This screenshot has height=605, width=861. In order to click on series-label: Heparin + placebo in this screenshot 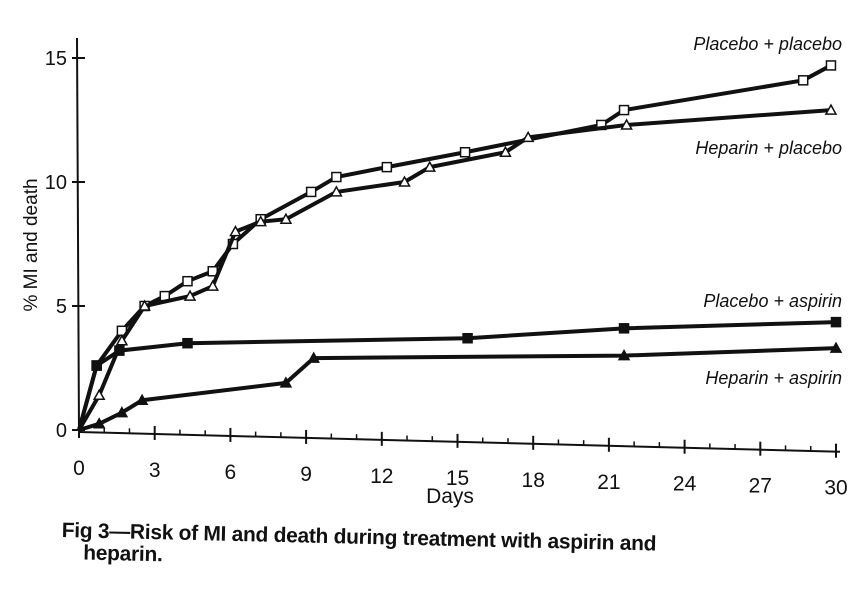, I will do `click(768, 148)`.